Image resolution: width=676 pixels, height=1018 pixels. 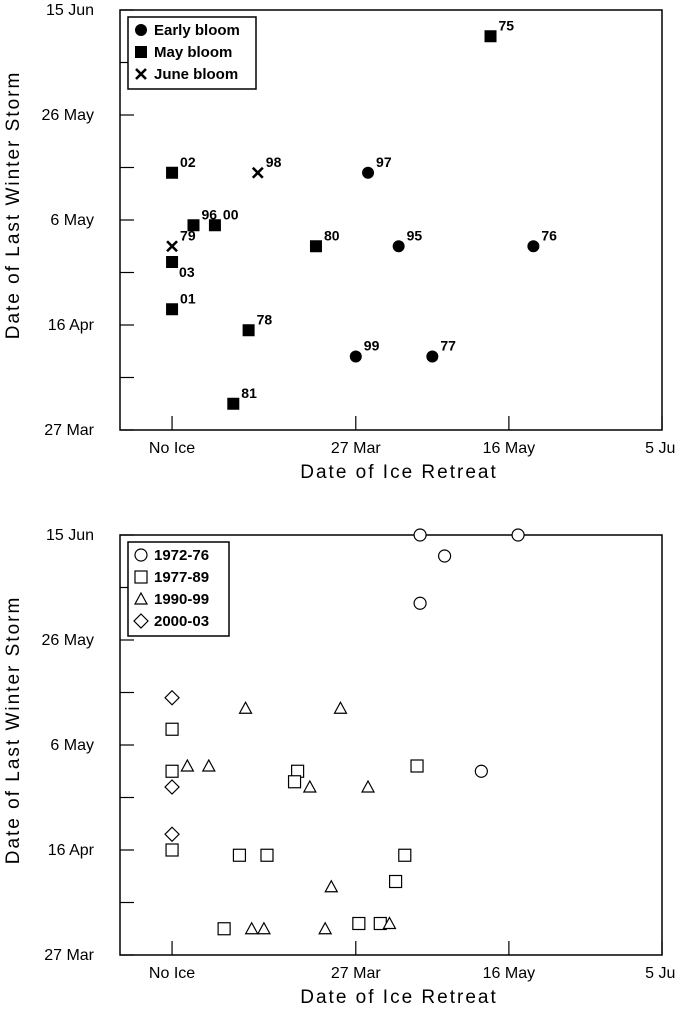 What do you see at coordinates (372, 346) in the screenshot?
I see `point-label: 99` at bounding box center [372, 346].